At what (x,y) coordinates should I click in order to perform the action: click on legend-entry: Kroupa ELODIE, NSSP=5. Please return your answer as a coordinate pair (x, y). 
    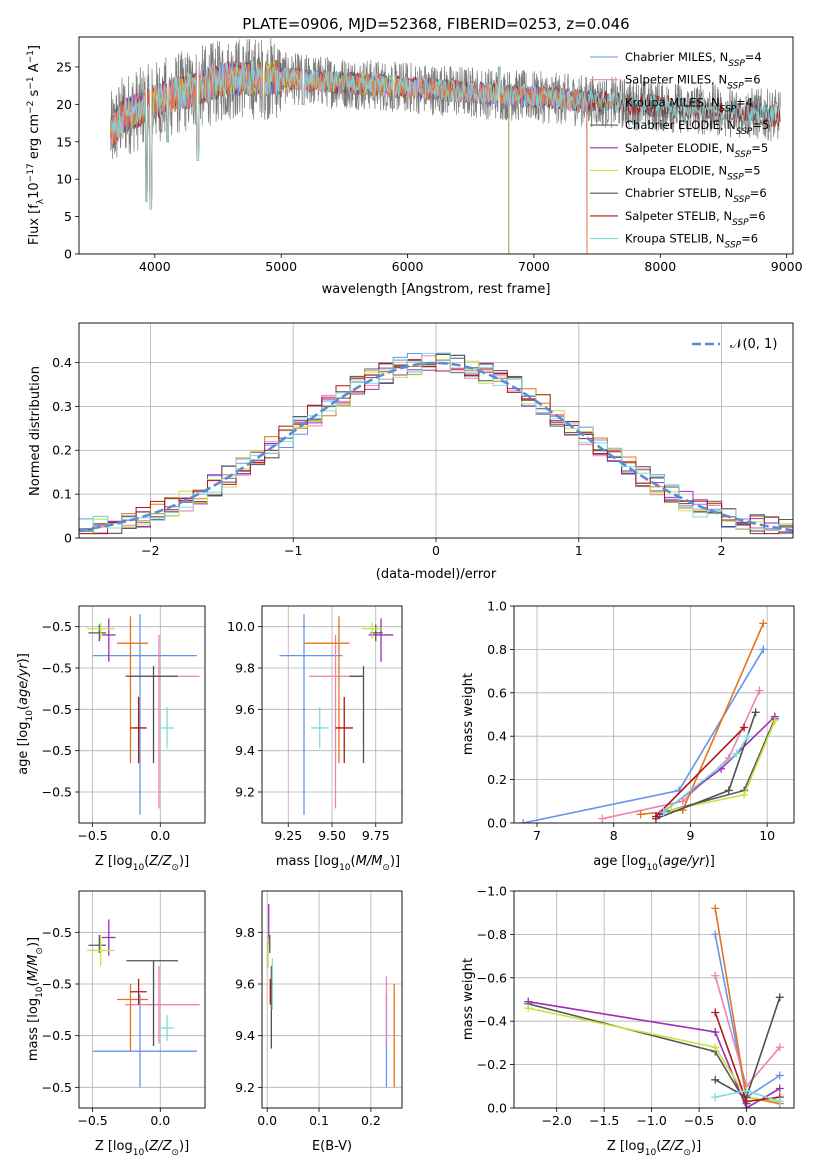
    Looking at the image, I should click on (693, 173).